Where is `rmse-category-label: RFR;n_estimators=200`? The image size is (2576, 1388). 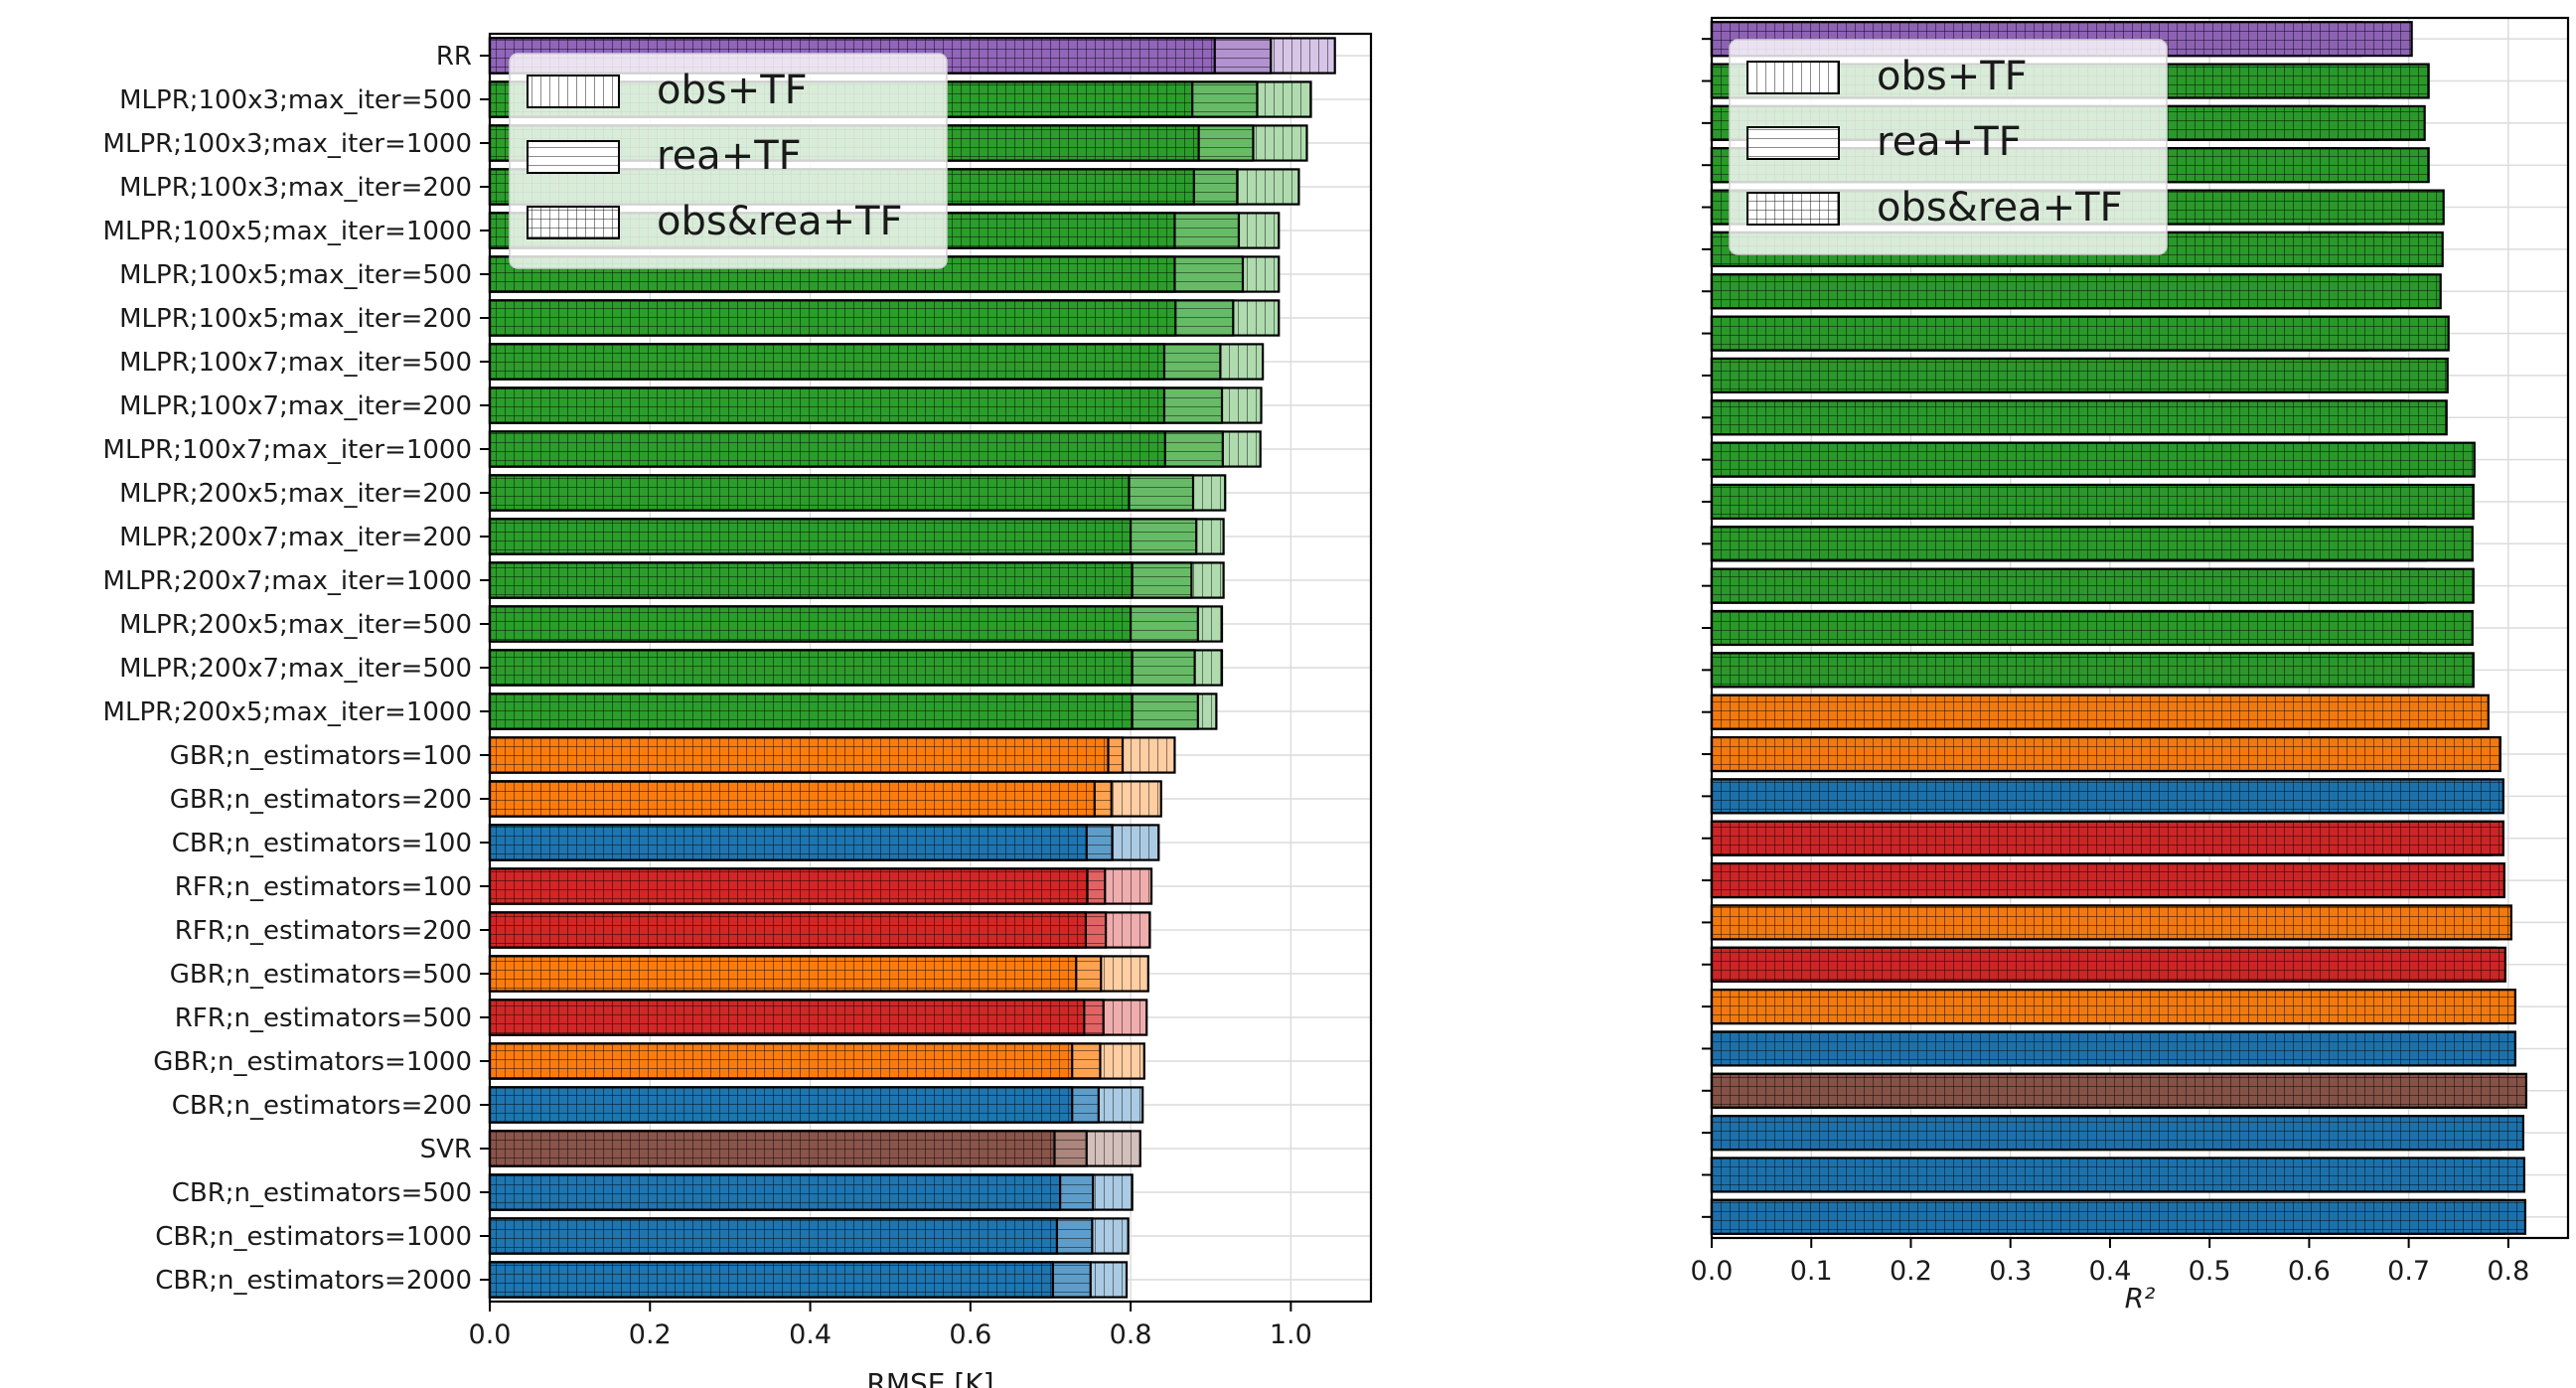
rmse-category-label: RFR;n_estimators=200 is located at coordinates (323, 931).